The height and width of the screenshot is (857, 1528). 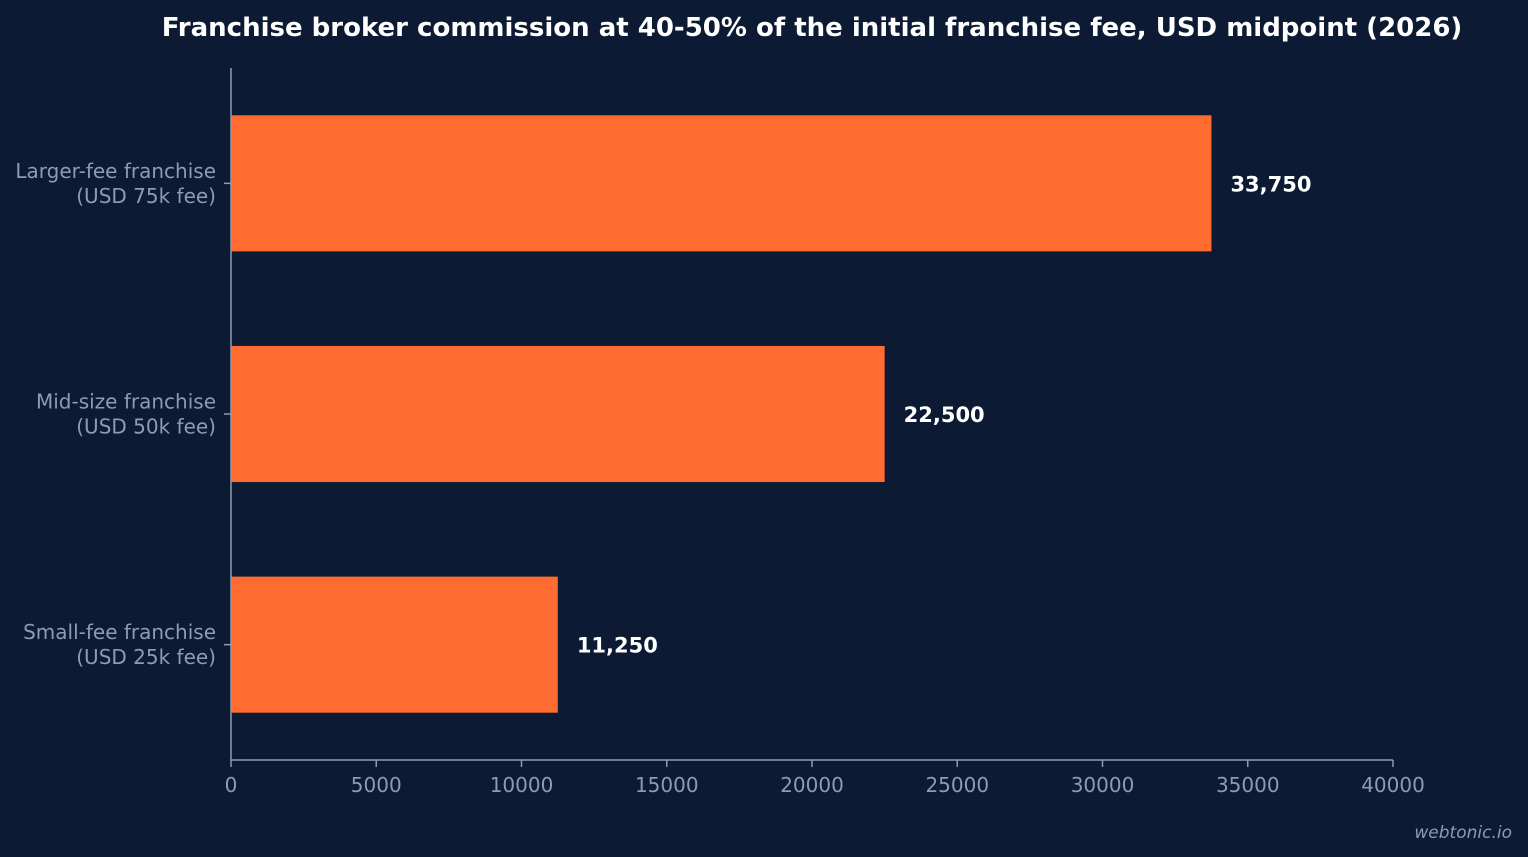 I want to click on y-tick-label: (USD 75k fee), so click(x=146, y=196).